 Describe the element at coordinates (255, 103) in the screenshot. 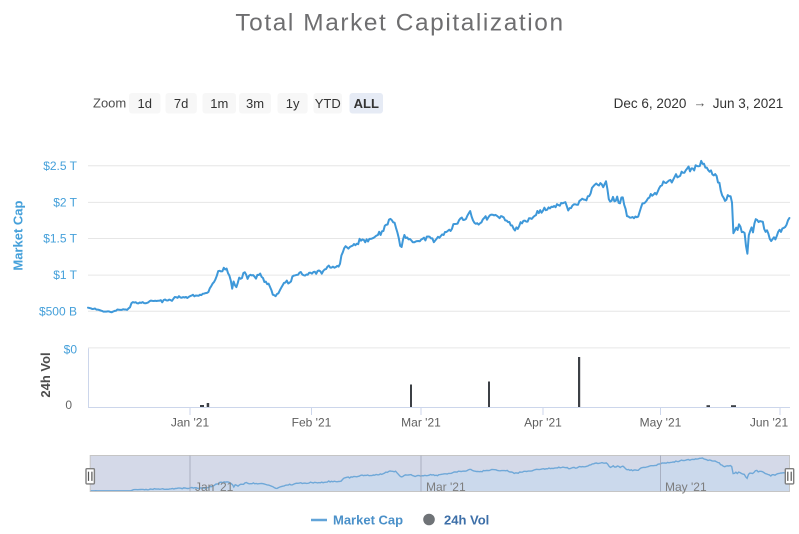

I see `svg-text: 3m` at that location.